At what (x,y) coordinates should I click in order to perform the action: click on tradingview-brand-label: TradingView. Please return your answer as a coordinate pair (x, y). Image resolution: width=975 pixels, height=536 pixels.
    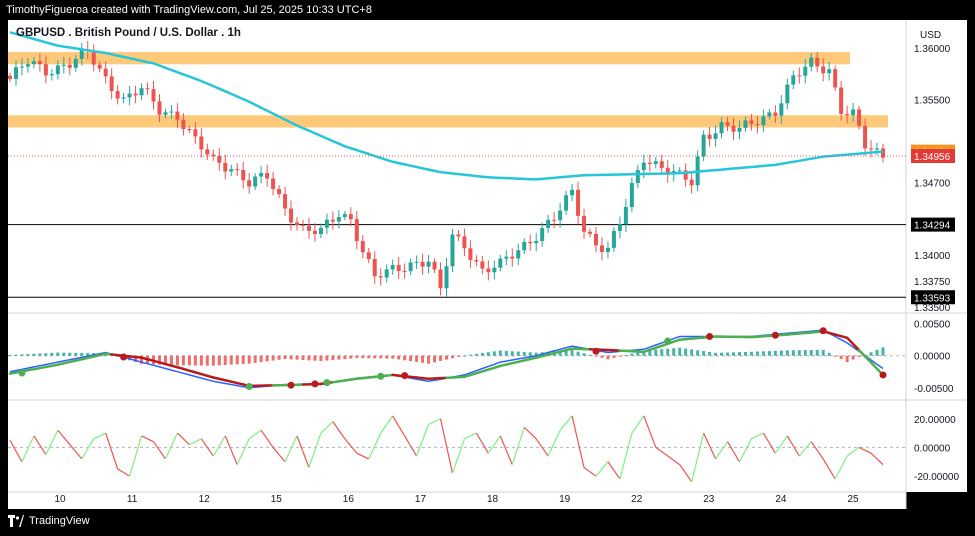
    Looking at the image, I should click on (59, 521).